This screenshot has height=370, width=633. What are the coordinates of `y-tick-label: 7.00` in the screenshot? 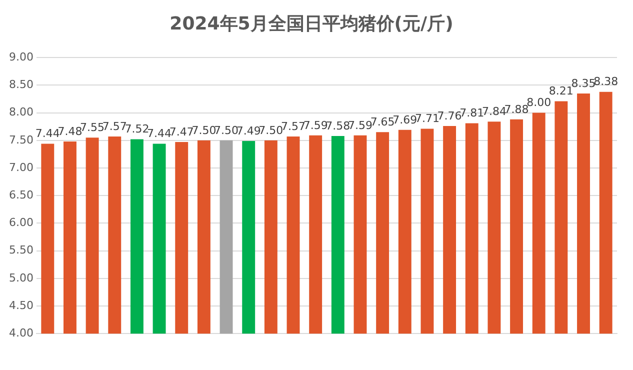 It's located at (21, 167).